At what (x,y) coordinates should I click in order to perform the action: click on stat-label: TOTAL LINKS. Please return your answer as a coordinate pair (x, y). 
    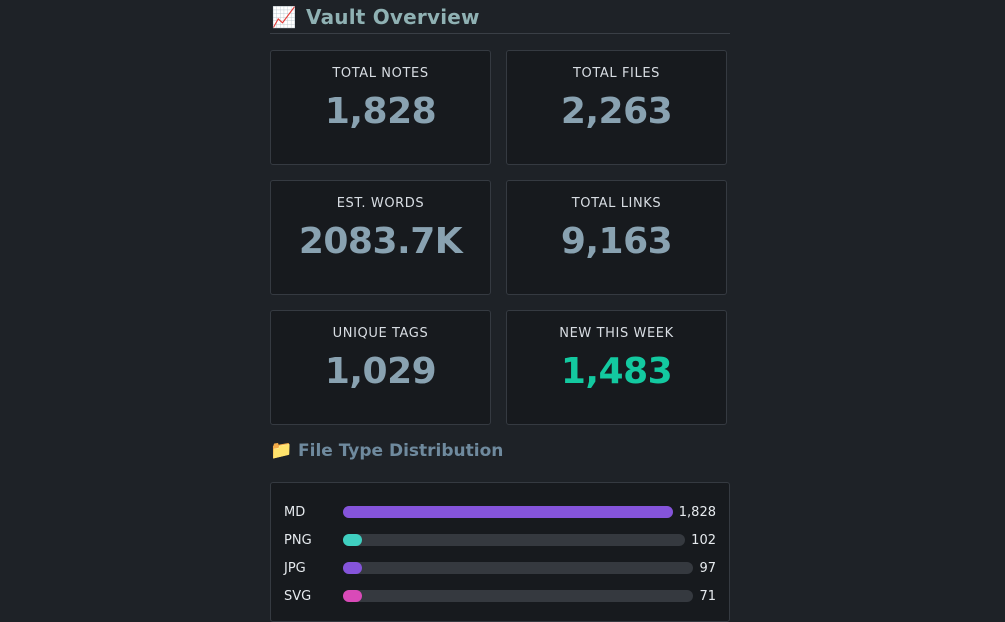
    Looking at the image, I should click on (616, 203).